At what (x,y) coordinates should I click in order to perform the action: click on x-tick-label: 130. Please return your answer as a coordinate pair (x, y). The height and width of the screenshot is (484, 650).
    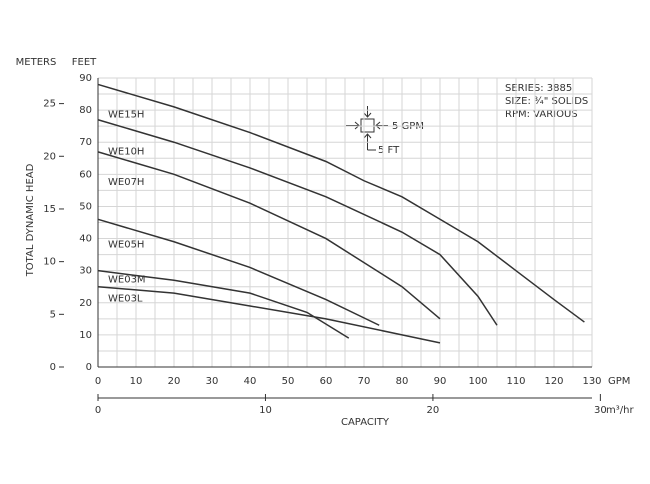
    Looking at the image, I should click on (591, 381).